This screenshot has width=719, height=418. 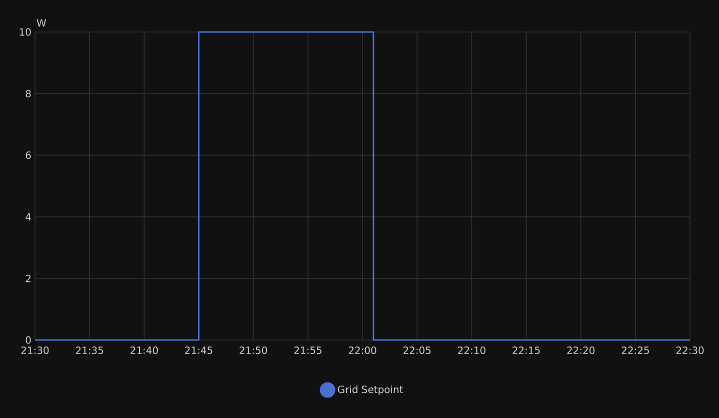 I want to click on x-tick-label: 21:45, so click(x=198, y=350).